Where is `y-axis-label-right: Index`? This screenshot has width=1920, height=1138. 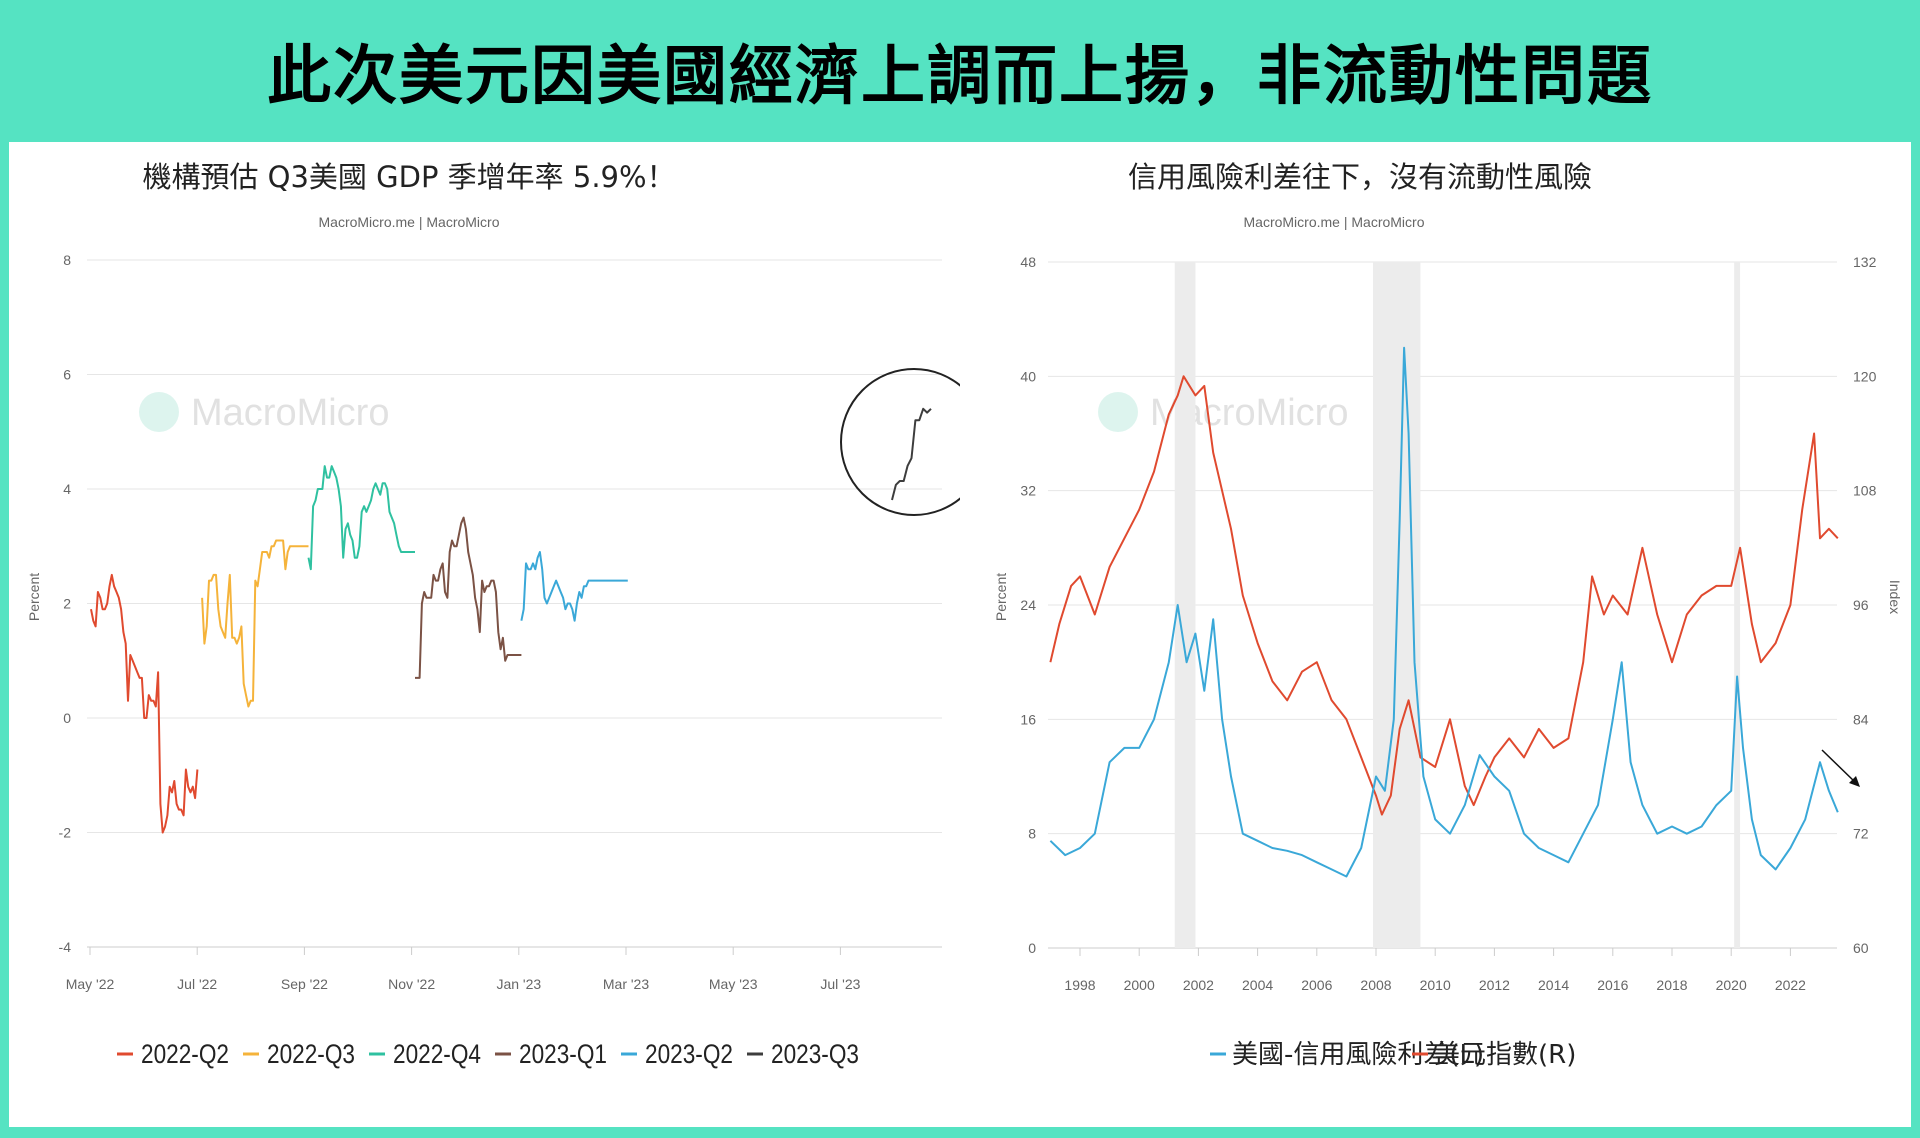
y-axis-label-right: Index is located at coordinates (1895, 597).